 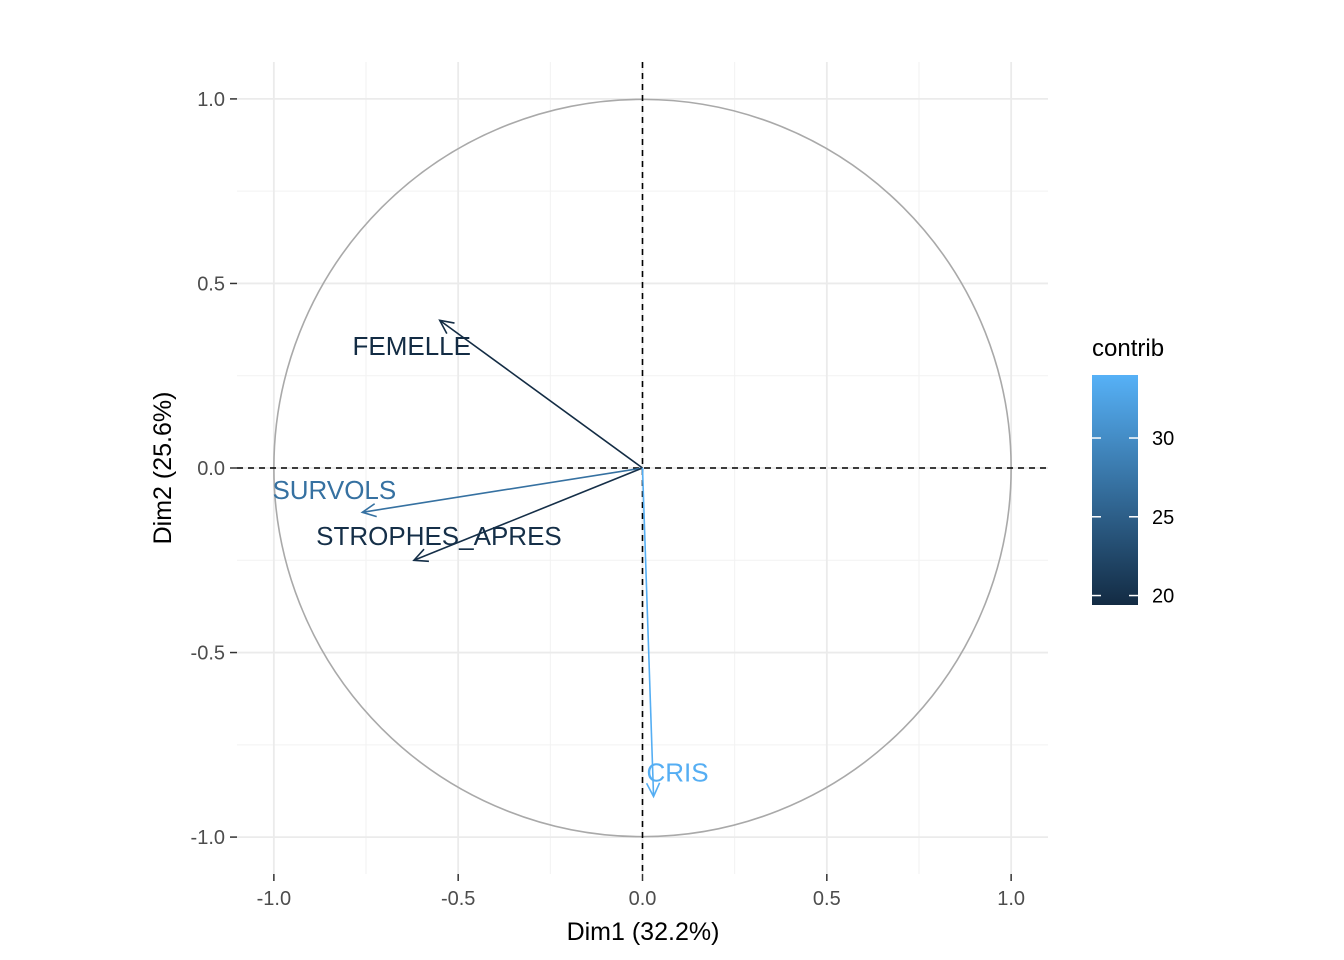 What do you see at coordinates (458, 899) in the screenshot?
I see `x-tick-label: -0.5` at bounding box center [458, 899].